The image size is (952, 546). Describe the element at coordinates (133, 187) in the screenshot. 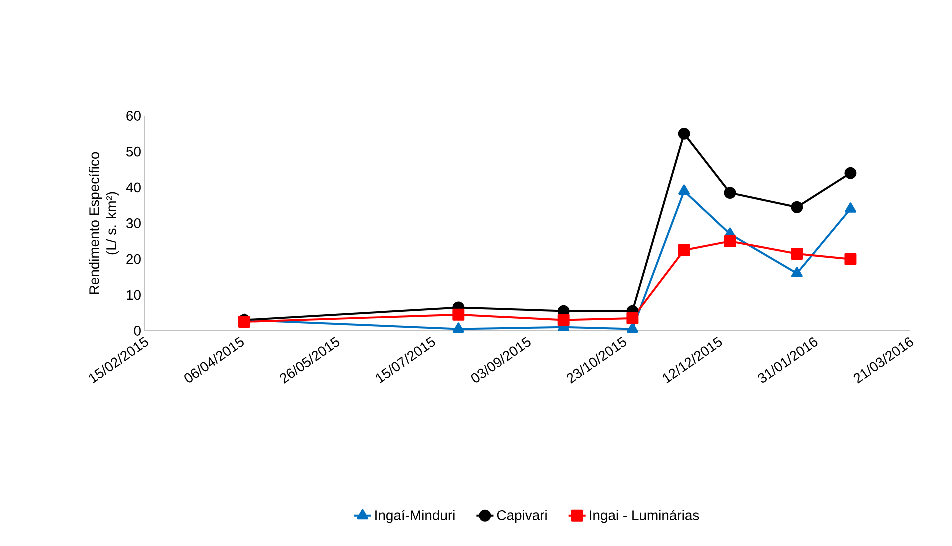

I see `y-tick-label: 40` at that location.